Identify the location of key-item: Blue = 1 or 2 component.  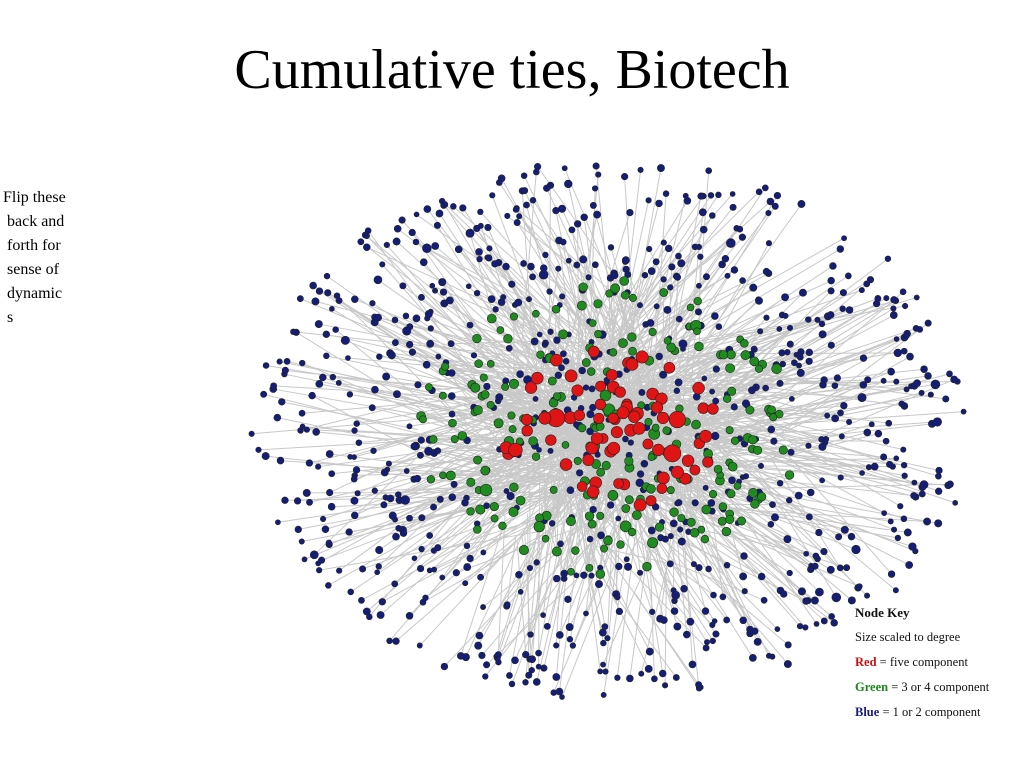
(922, 712).